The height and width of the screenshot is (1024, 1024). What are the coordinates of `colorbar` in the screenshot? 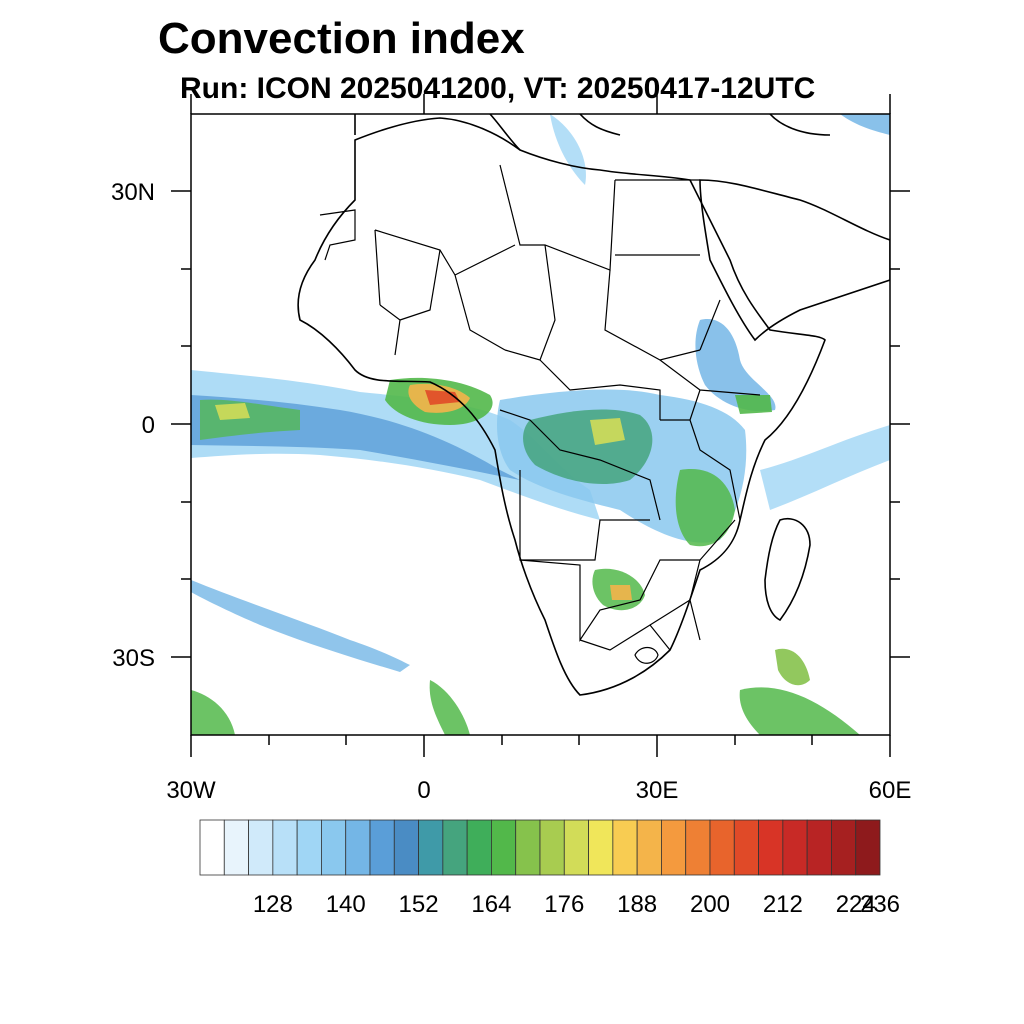 It's located at (540, 847).